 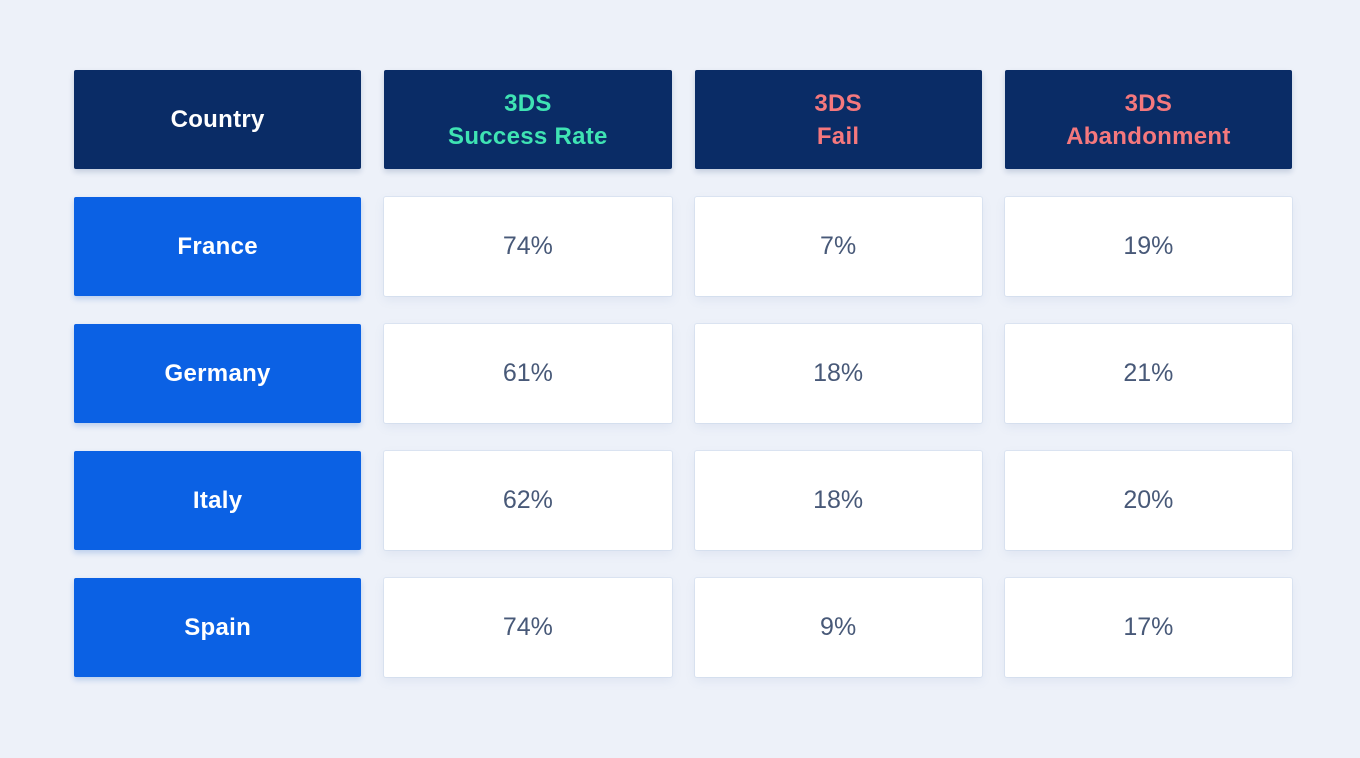 I want to click on value-cell-germany-success: 61%, so click(x=528, y=373).